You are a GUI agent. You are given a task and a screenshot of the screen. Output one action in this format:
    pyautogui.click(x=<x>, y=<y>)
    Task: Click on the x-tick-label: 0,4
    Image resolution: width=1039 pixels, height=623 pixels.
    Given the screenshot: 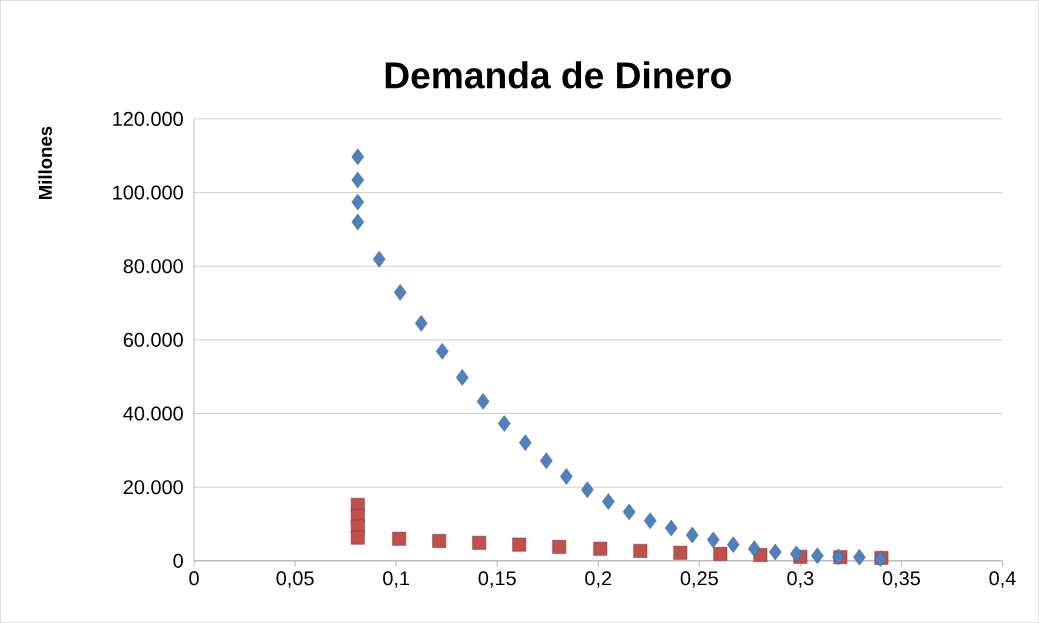 What is the action you would take?
    pyautogui.click(x=1002, y=579)
    